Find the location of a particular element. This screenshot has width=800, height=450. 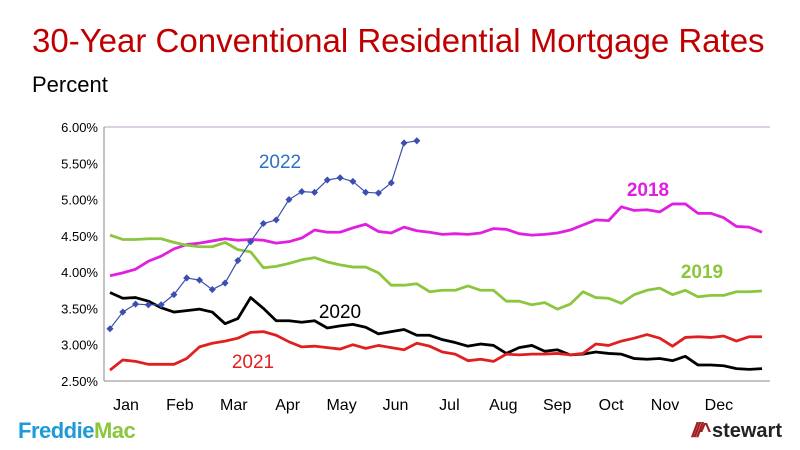

series-label-2018: 2018 is located at coordinates (648, 190).